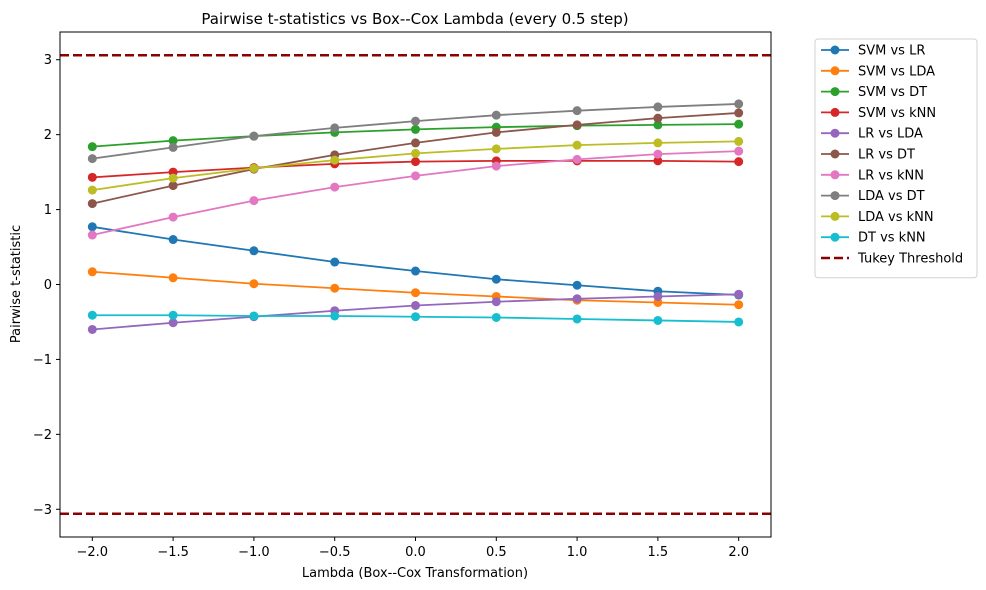 The width and height of the screenshot is (986, 590). I want to click on x-tick-label: 0.5, so click(496, 552).